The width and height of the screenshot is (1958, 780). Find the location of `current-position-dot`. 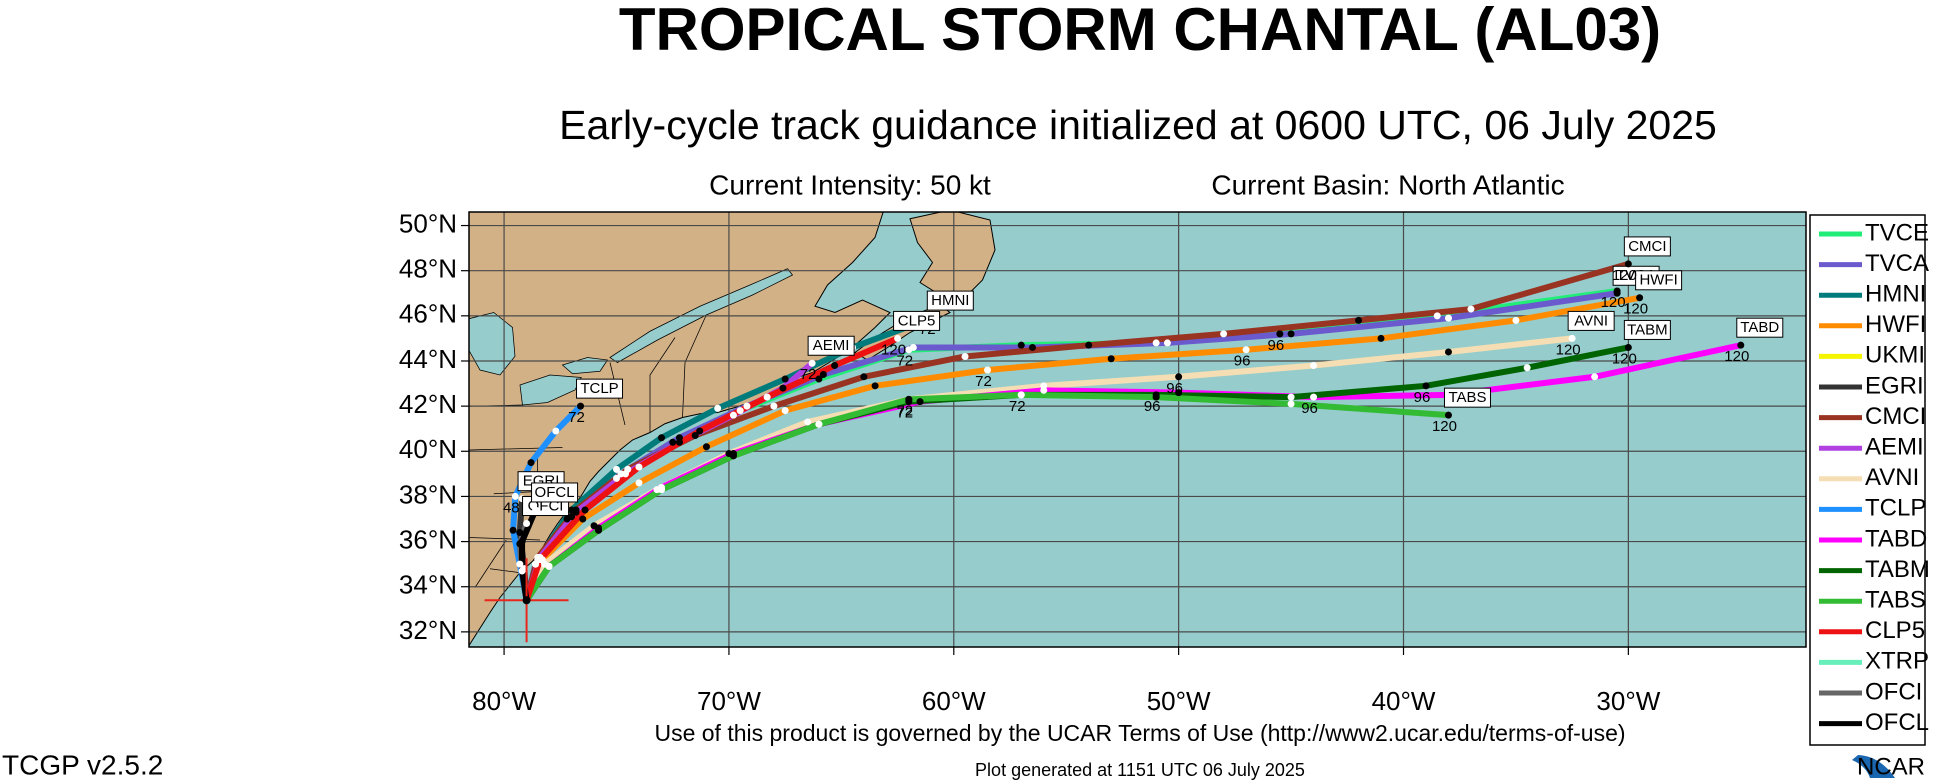

current-position-dot is located at coordinates (526, 600).